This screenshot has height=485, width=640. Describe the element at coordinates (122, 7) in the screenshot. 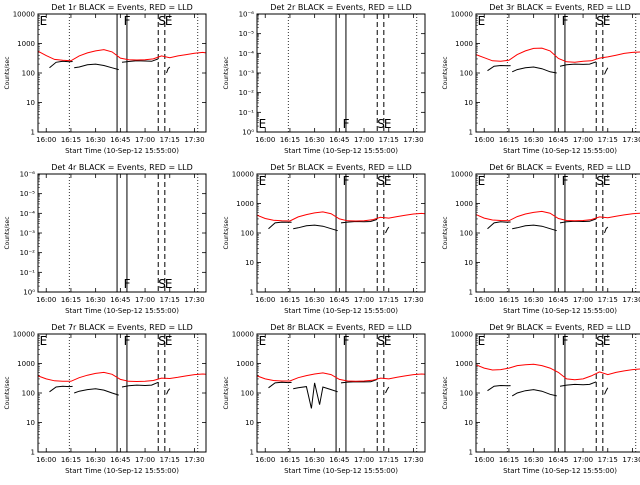

I see `panel-title: Det 1r BLACK = Events, RED = LLD` at that location.